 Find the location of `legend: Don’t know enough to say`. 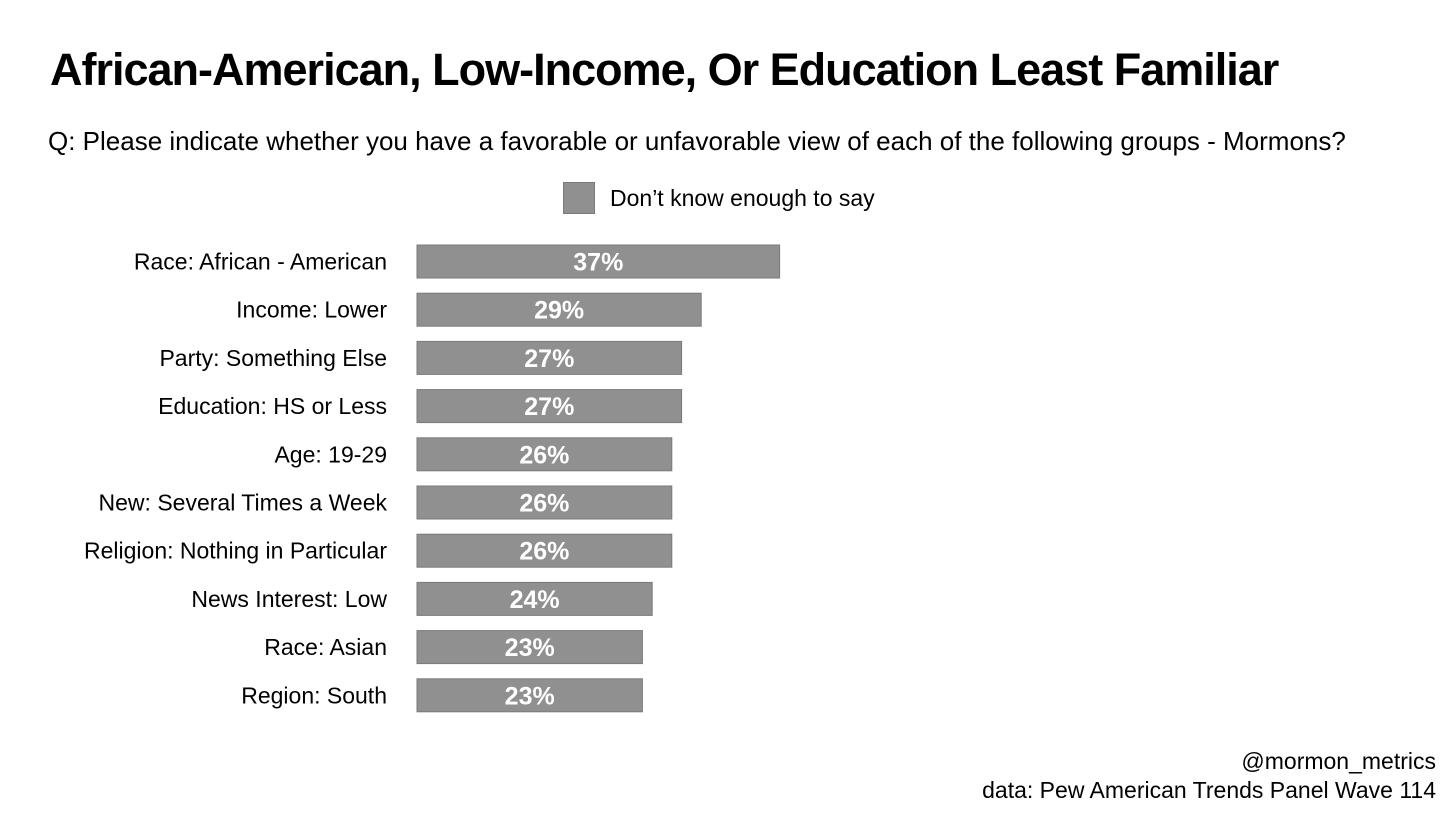

legend: Don’t know enough to say is located at coordinates (719, 198).